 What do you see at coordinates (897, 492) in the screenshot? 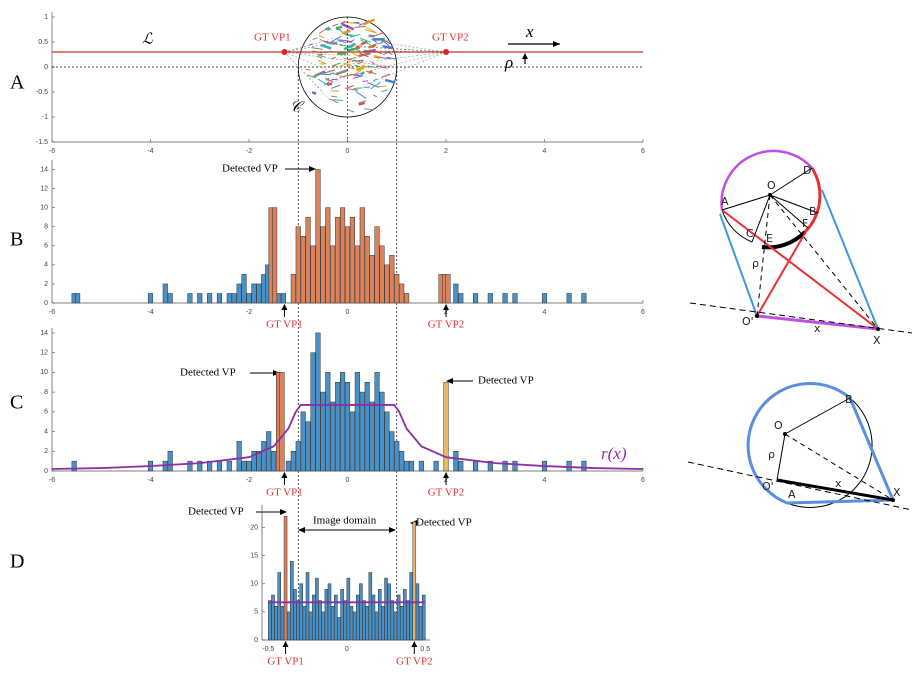
I see `diagram-label: X` at bounding box center [897, 492].